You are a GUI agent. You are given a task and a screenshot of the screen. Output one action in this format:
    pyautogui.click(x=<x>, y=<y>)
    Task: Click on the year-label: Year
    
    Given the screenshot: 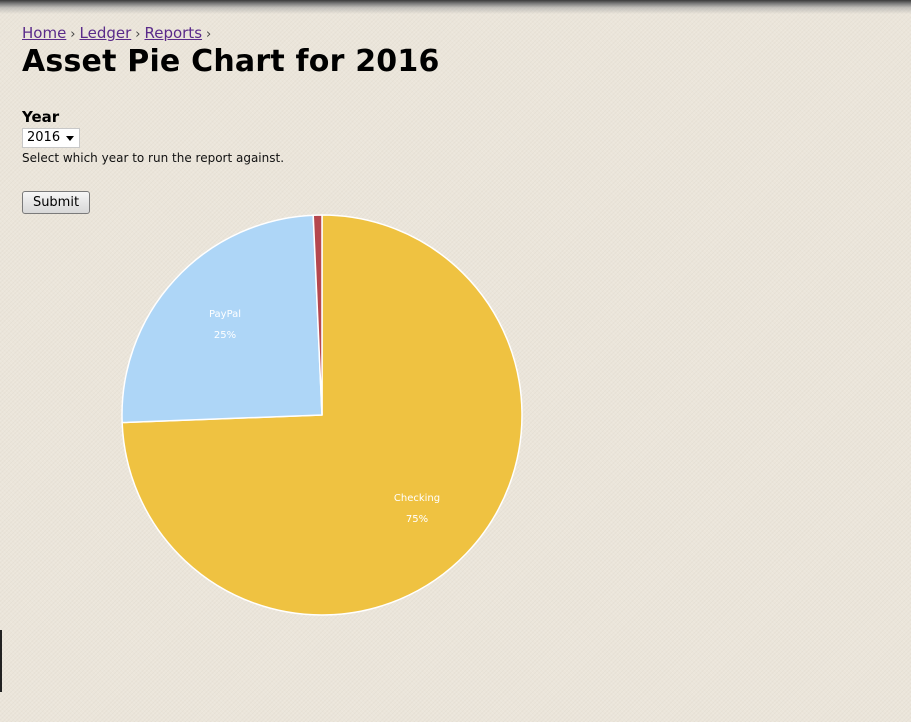 What is the action you would take?
    pyautogui.click(x=41, y=117)
    